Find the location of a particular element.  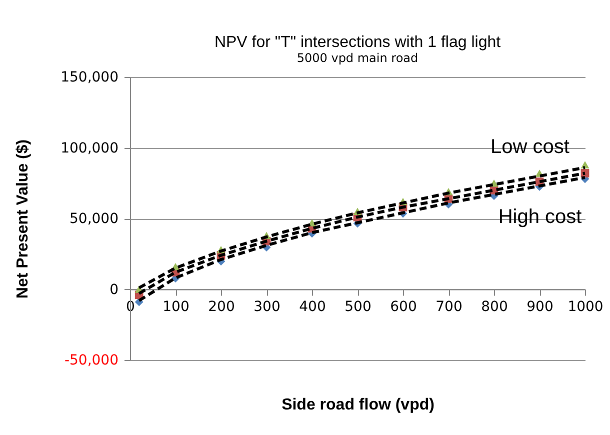

y-tick-label: 150,000 is located at coordinates (89, 78).